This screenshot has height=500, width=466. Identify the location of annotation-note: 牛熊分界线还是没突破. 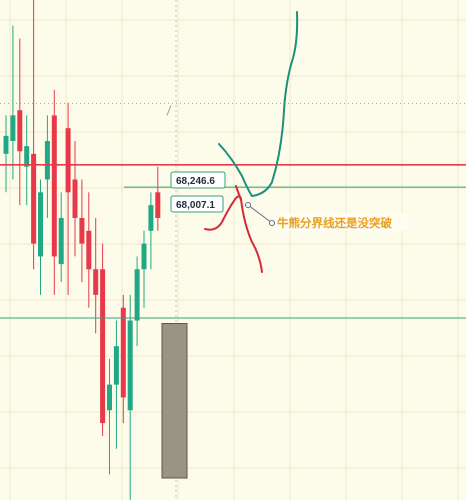
(334, 223).